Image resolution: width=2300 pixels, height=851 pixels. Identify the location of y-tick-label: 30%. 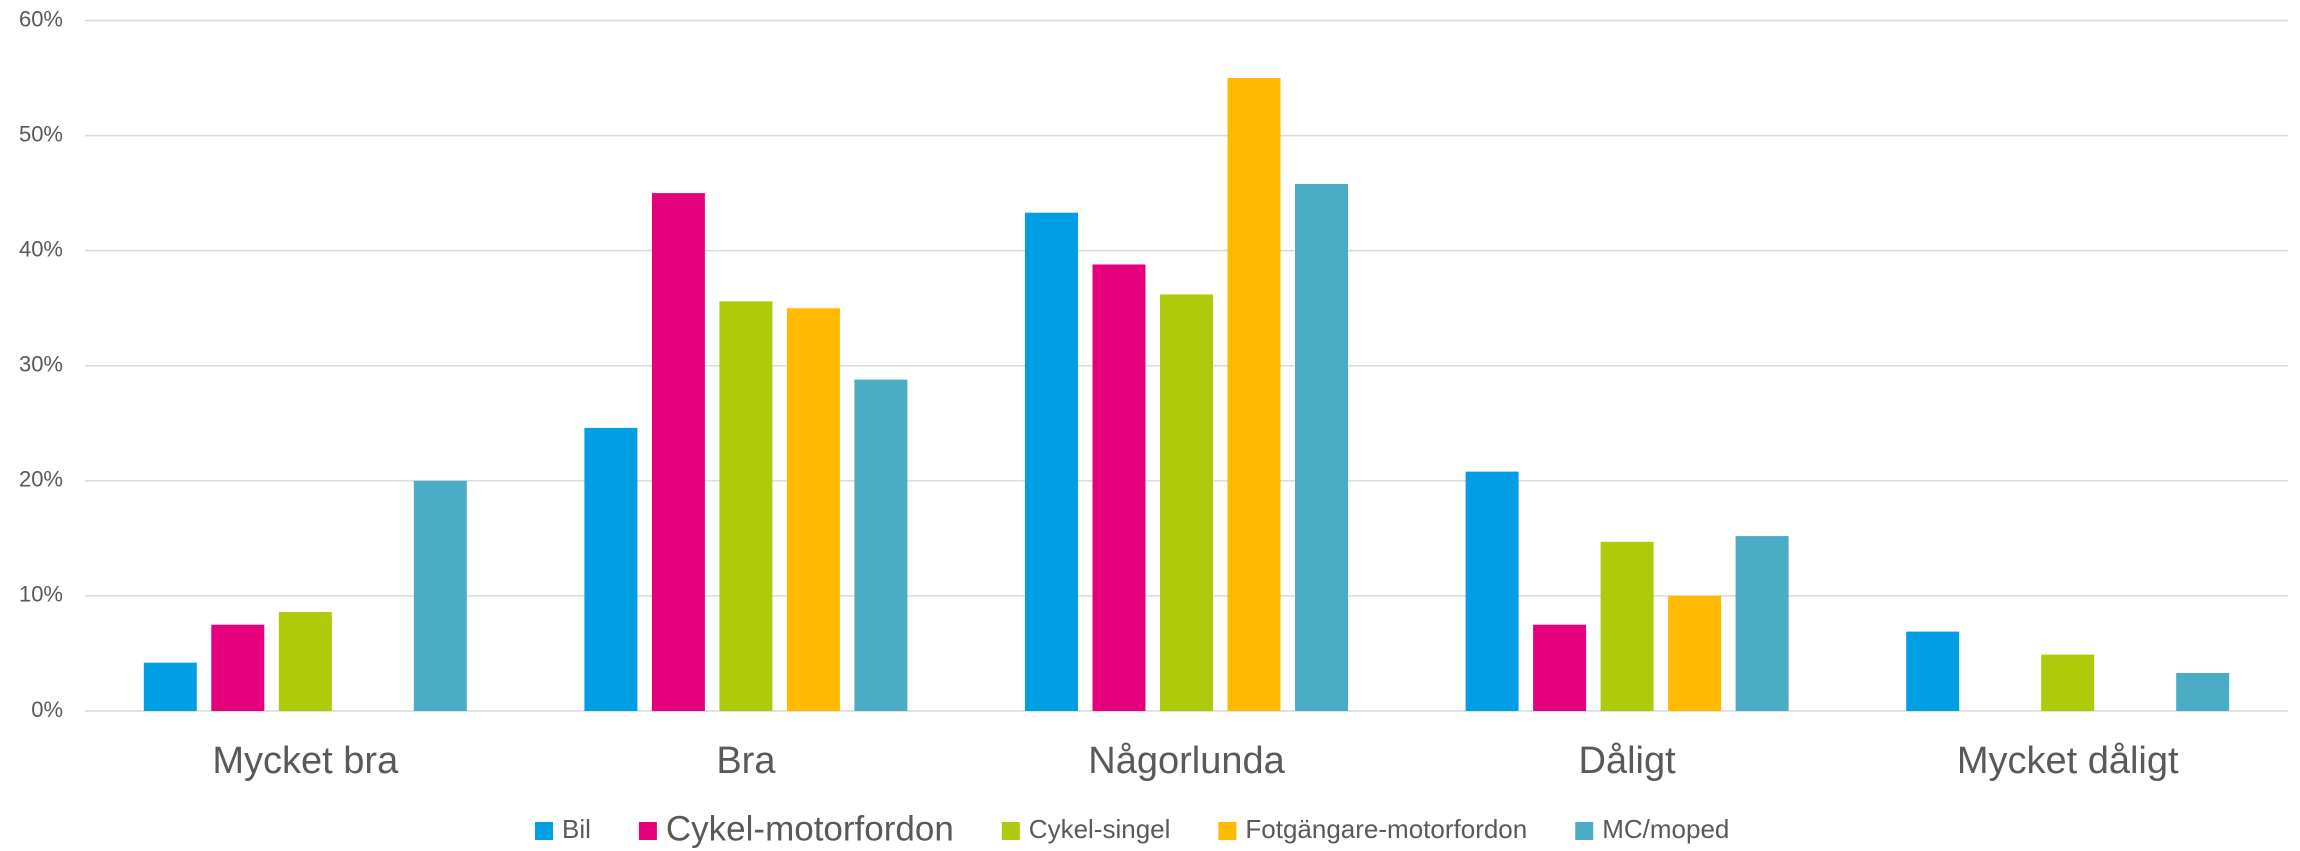
(41, 364).